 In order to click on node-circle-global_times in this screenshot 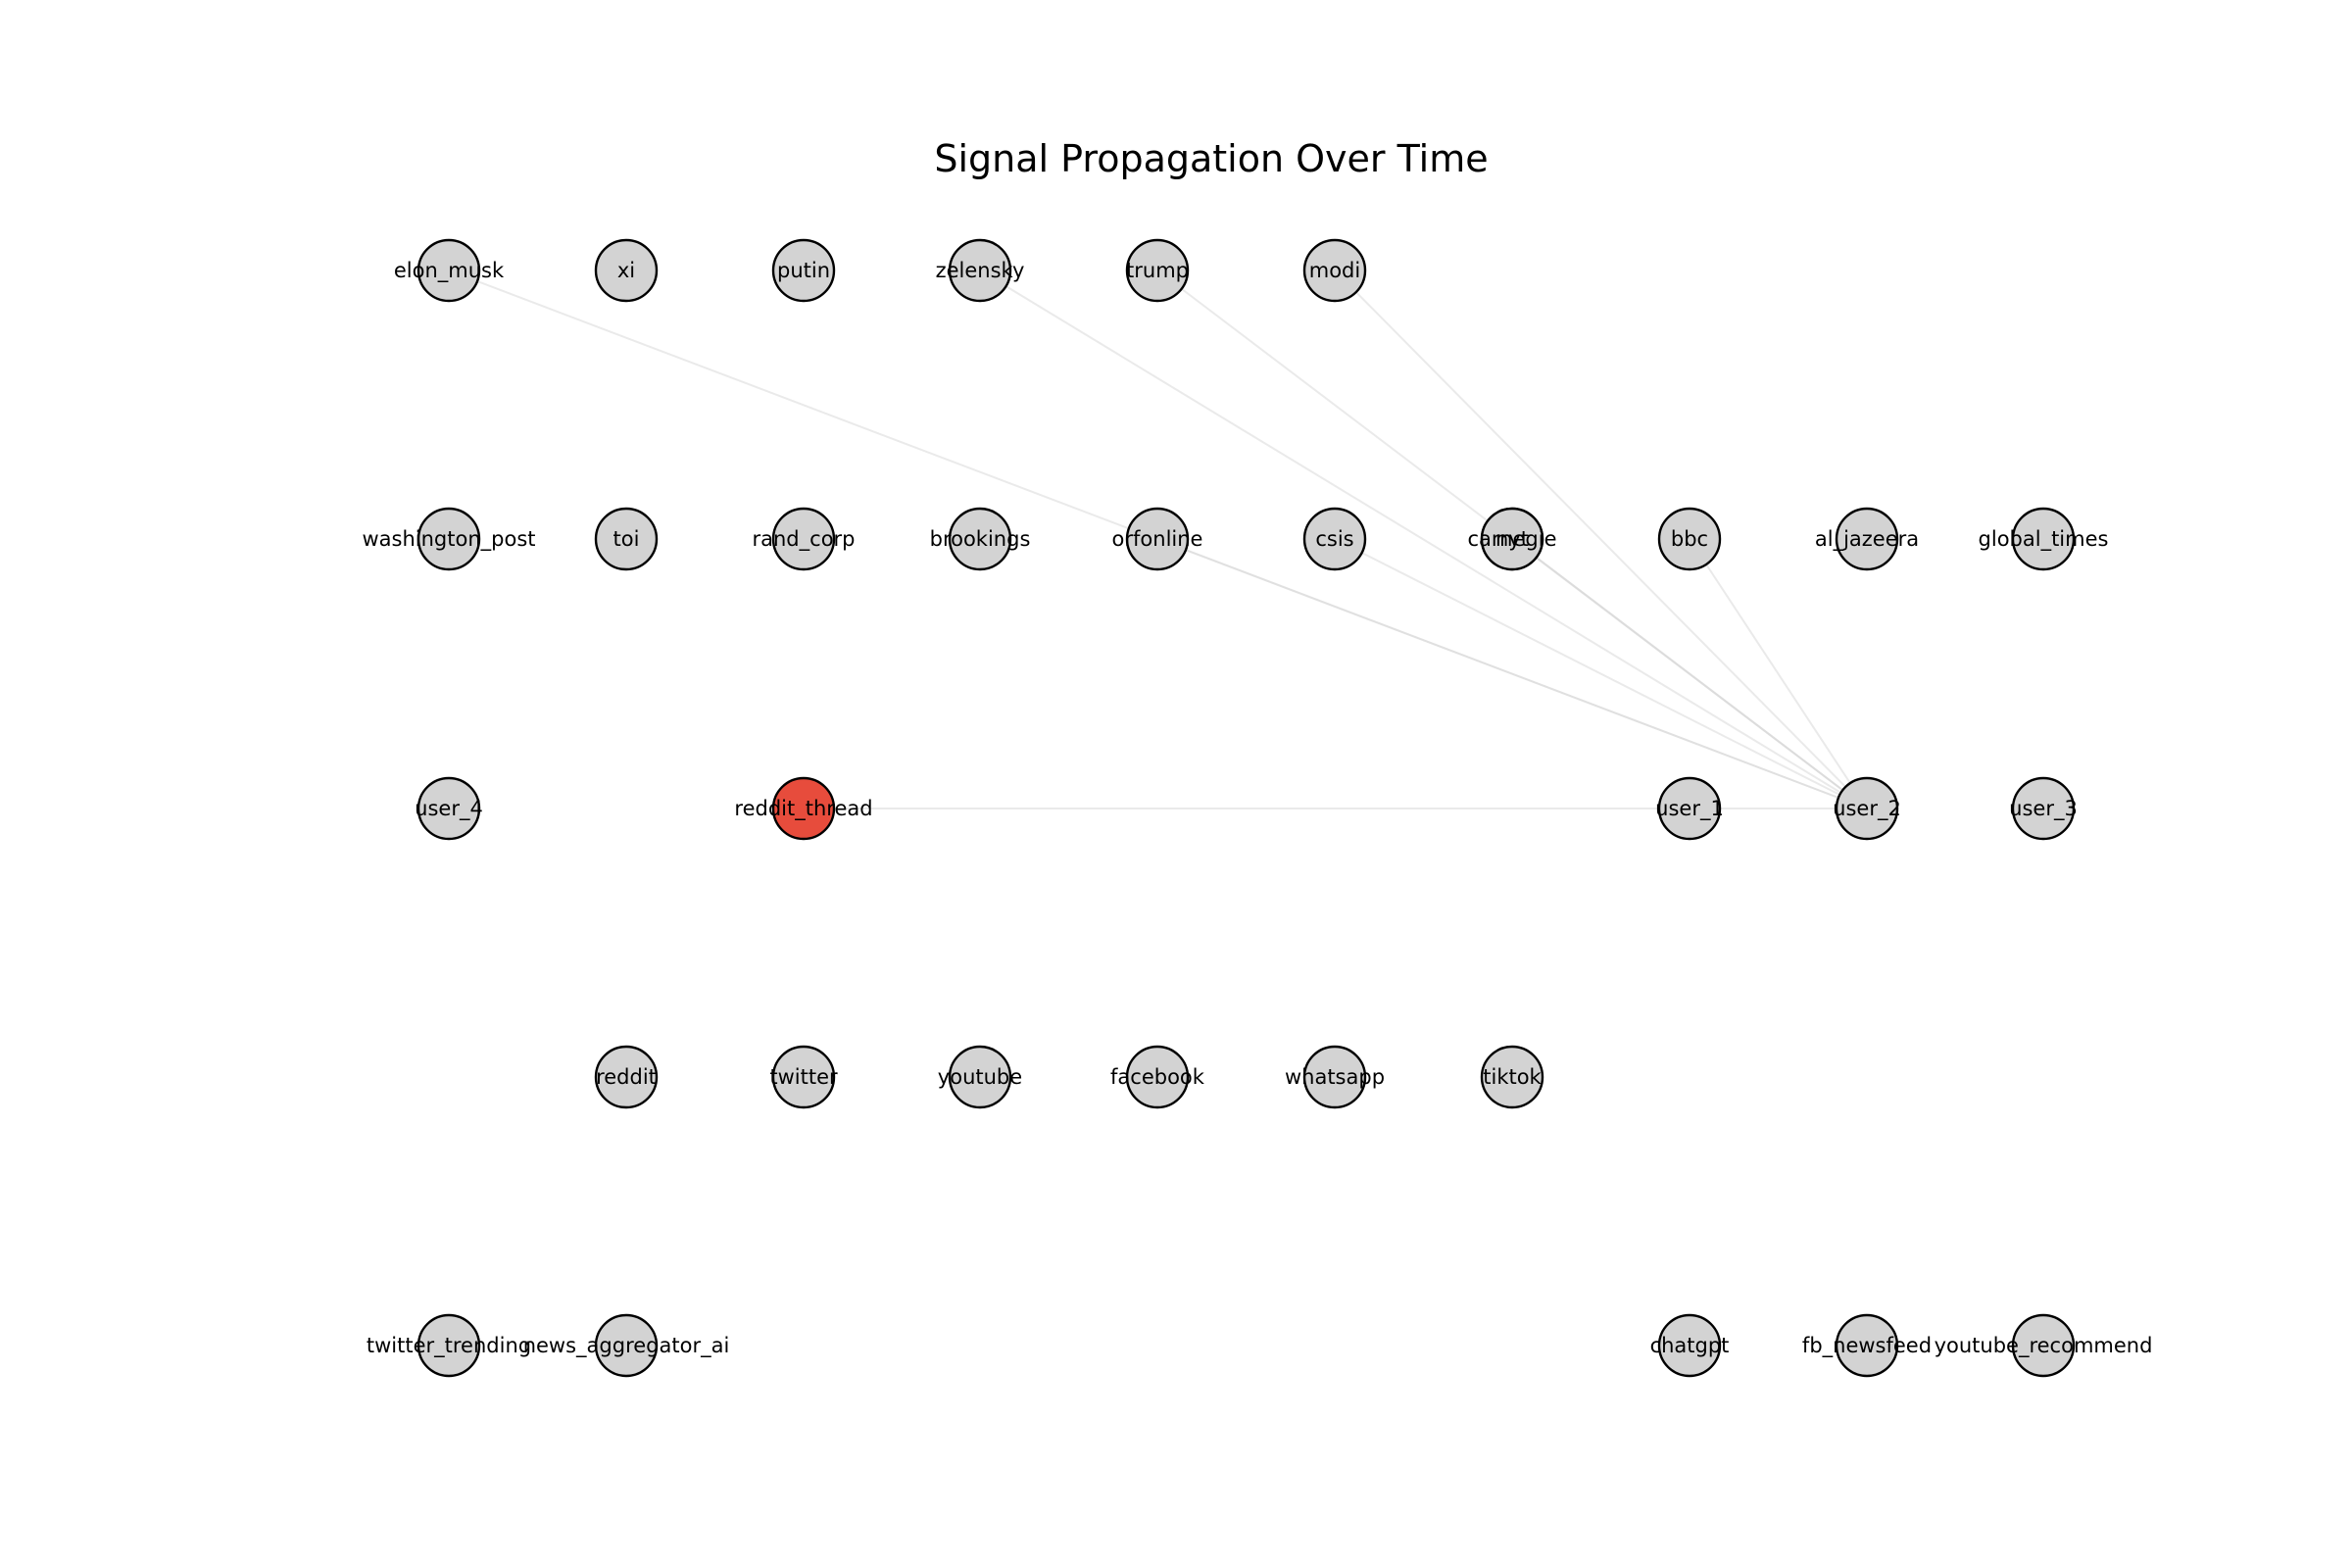, I will do `click(2043, 539)`.